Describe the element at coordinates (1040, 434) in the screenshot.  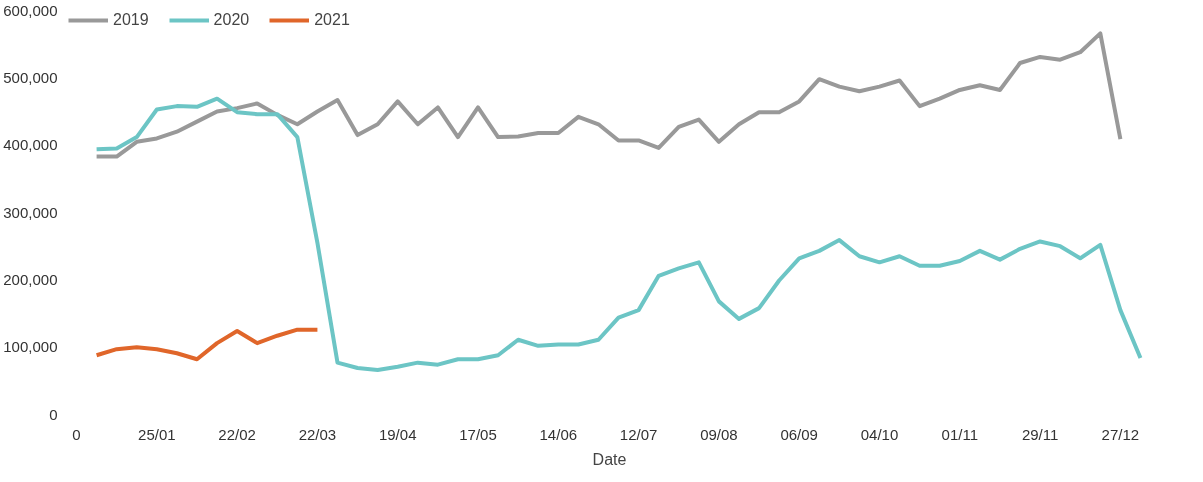
I see `x-tick-label: 29/11` at that location.